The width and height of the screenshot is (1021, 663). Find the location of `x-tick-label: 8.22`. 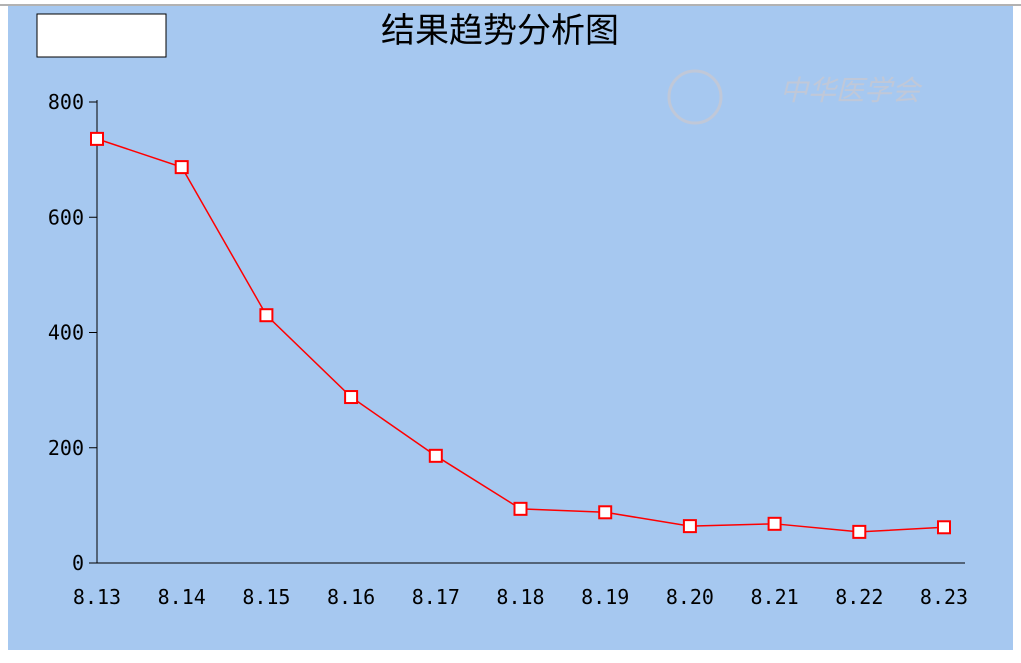

x-tick-label: 8.22 is located at coordinates (859, 597).